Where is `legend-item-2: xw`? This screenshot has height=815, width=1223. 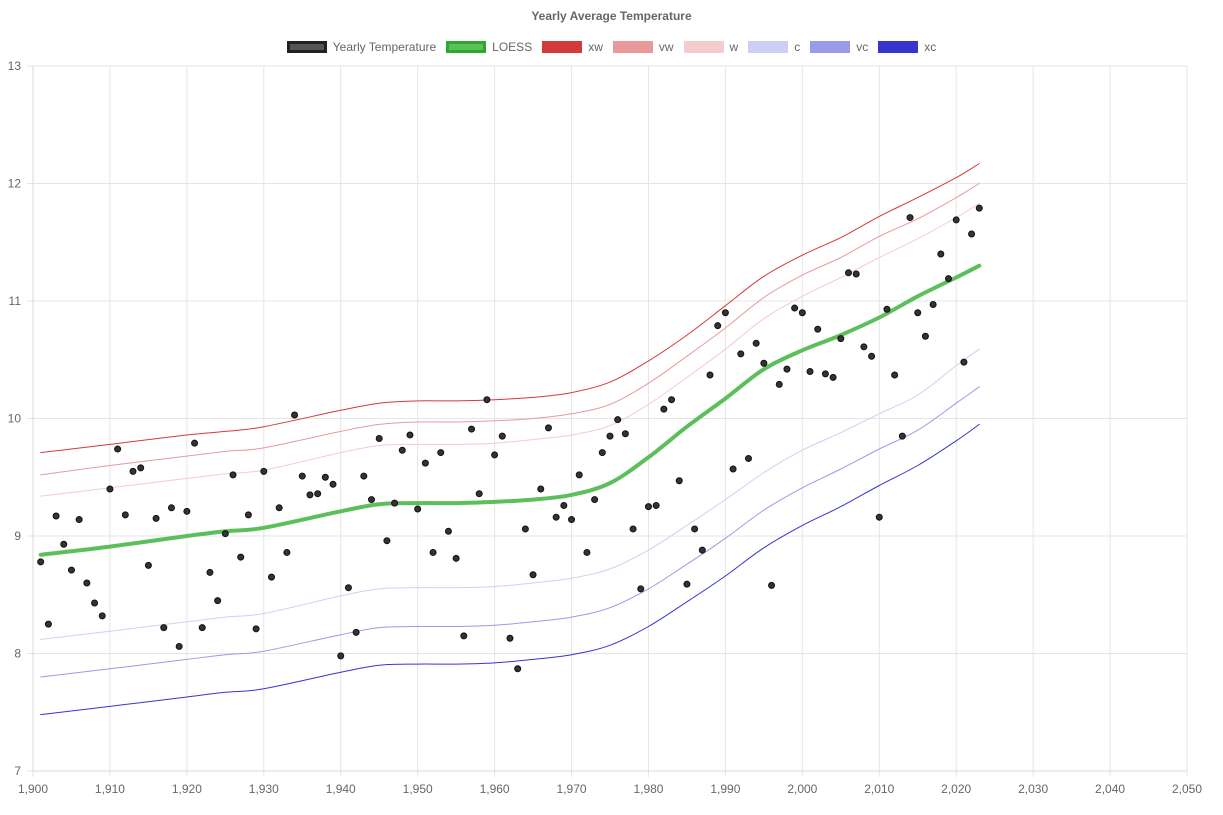 legend-item-2: xw is located at coordinates (572, 47).